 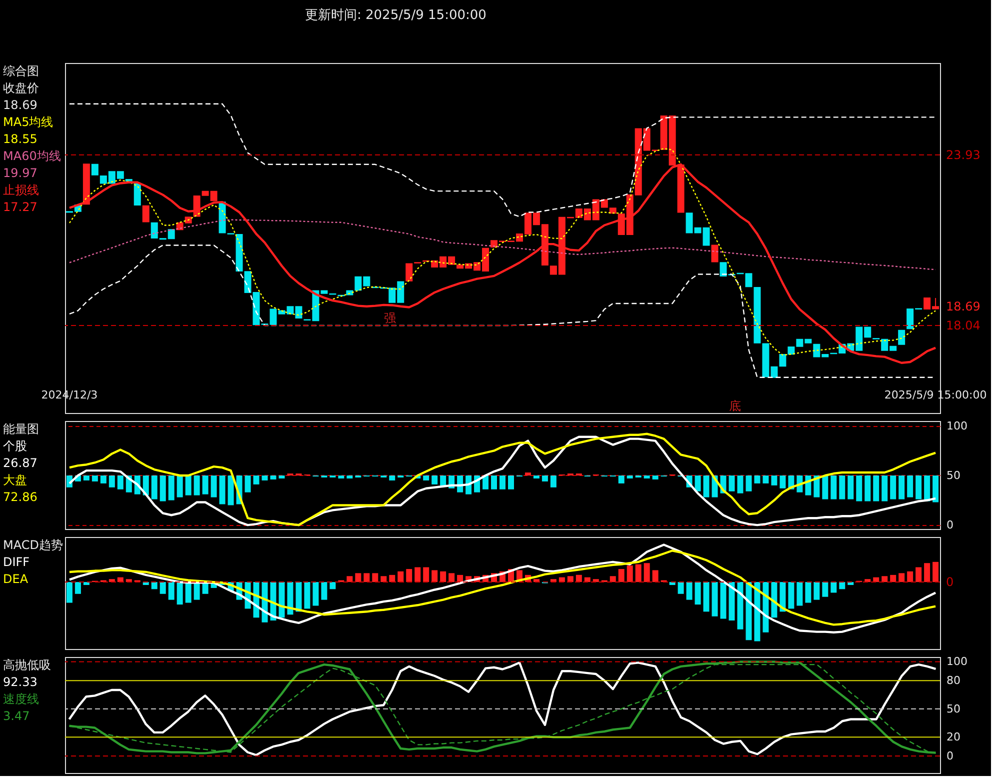 What do you see at coordinates (15, 480) in the screenshot?
I see `text: 大盘` at bounding box center [15, 480].